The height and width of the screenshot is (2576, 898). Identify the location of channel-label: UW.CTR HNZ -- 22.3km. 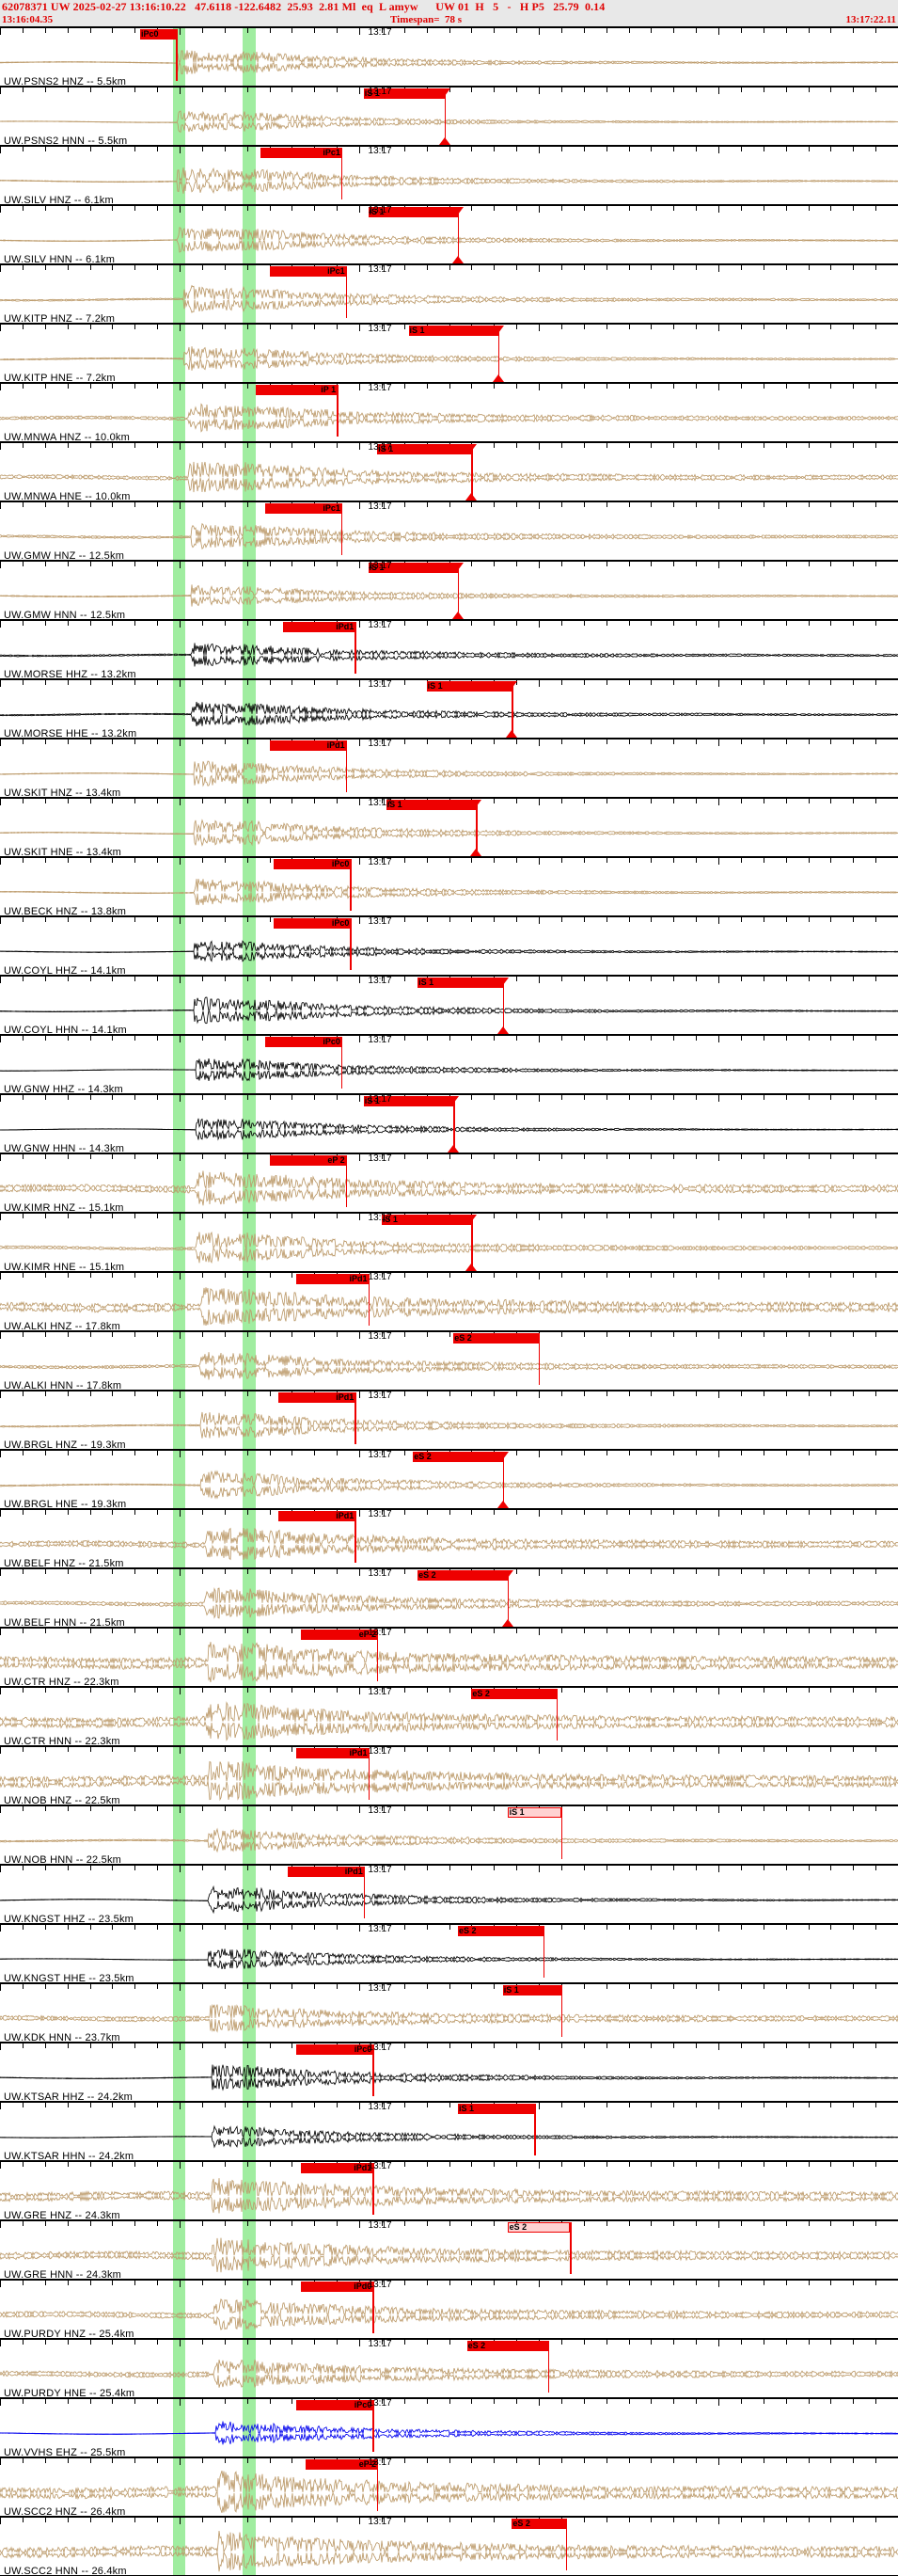
(61, 1681).